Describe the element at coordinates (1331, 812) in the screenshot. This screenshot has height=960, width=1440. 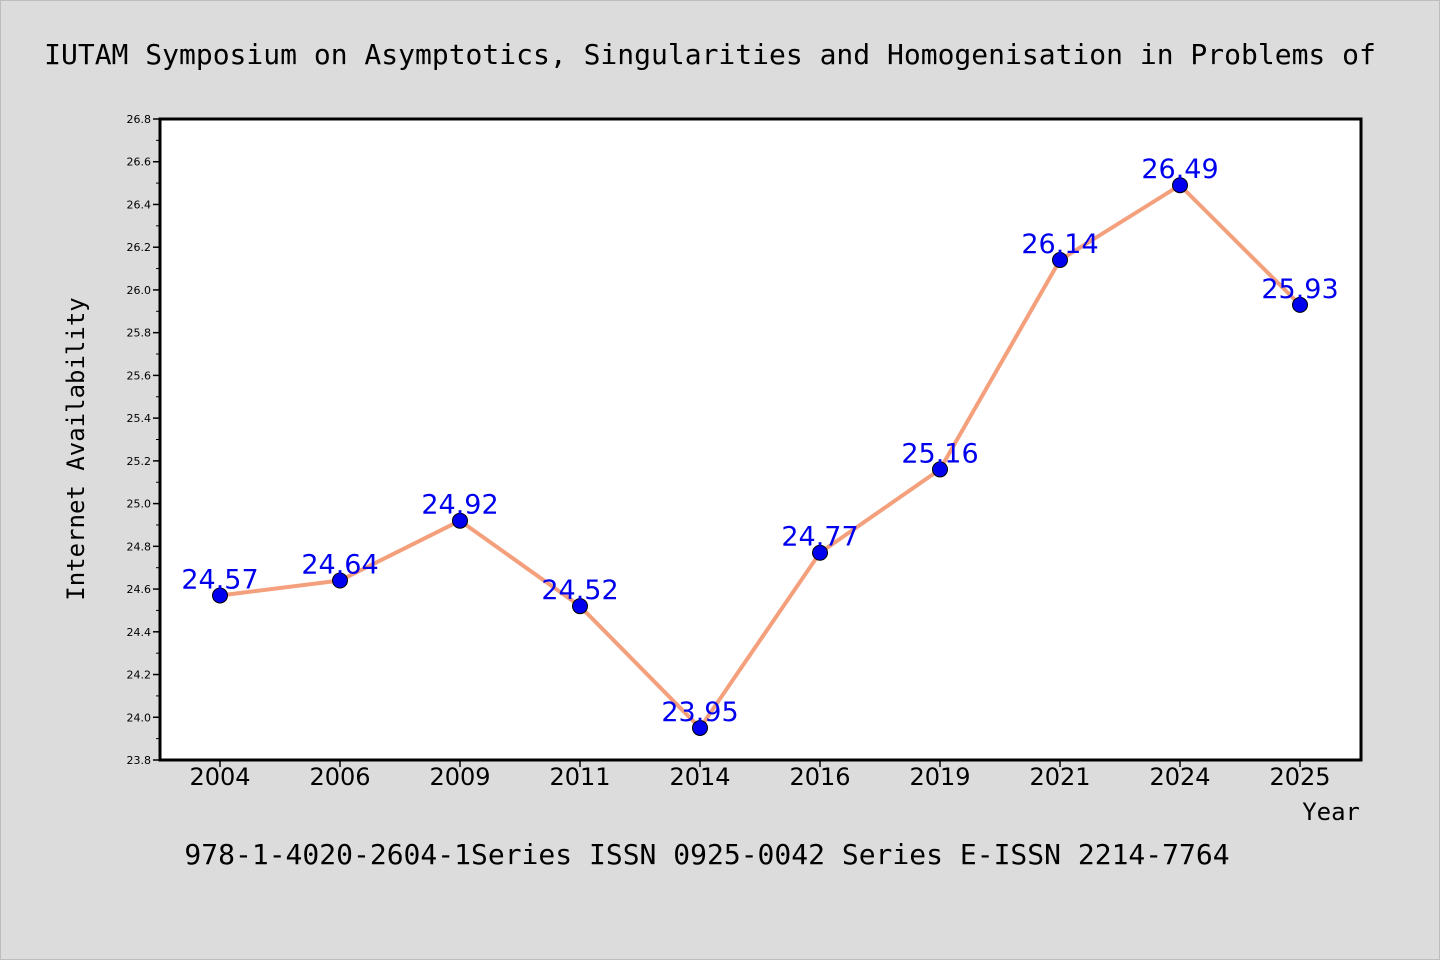
I see `x-axis-label: Year` at that location.